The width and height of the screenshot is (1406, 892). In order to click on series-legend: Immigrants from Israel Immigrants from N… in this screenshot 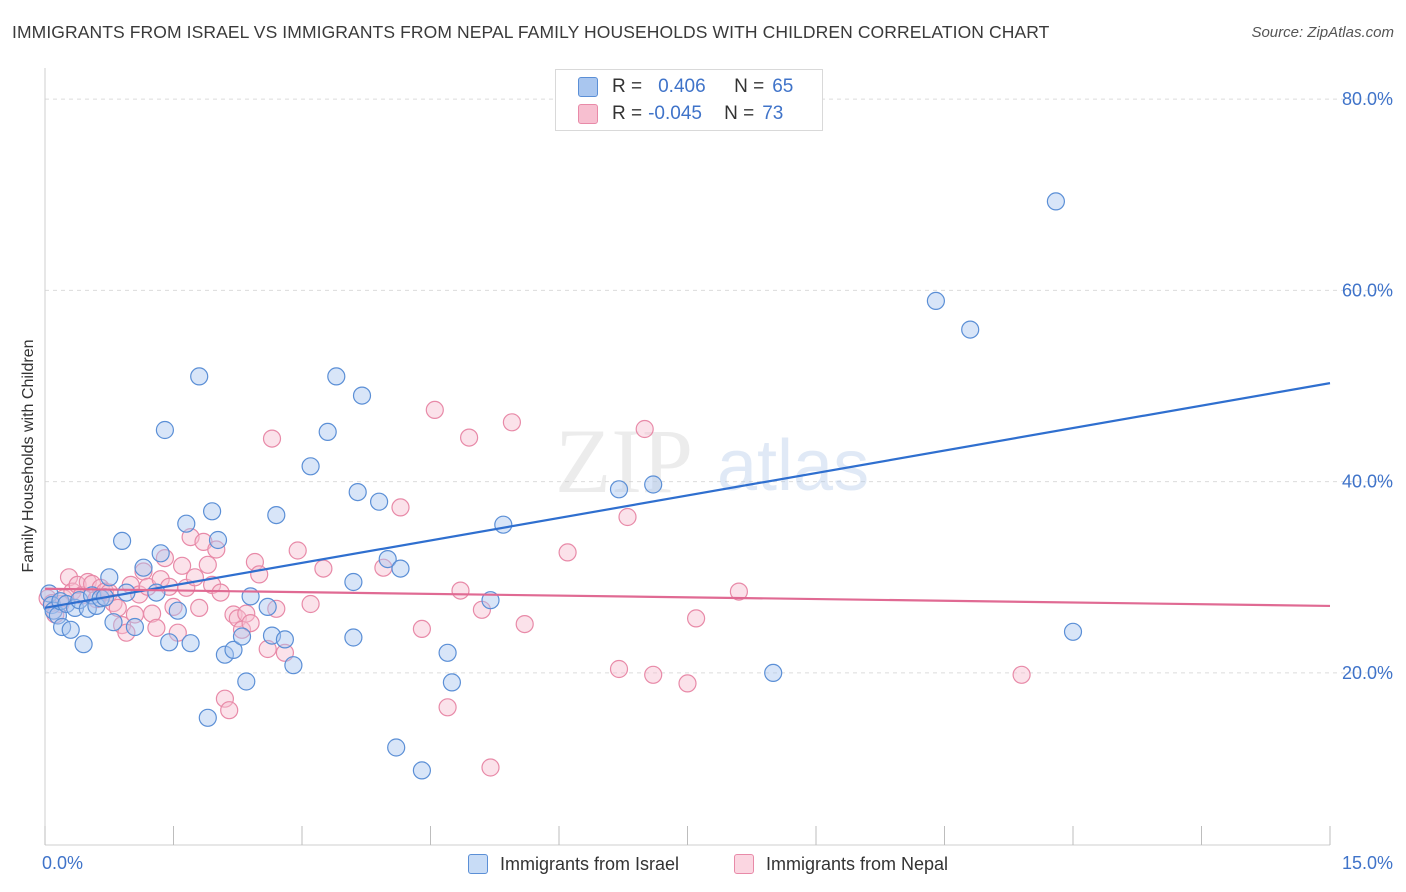, I will do `click(703, 864)`.